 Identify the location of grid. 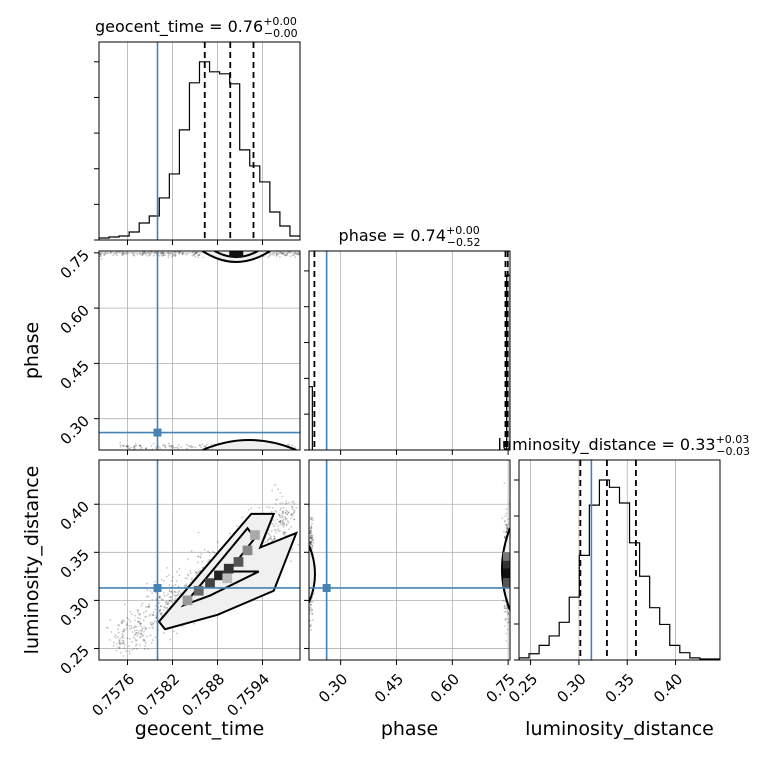
(199, 350).